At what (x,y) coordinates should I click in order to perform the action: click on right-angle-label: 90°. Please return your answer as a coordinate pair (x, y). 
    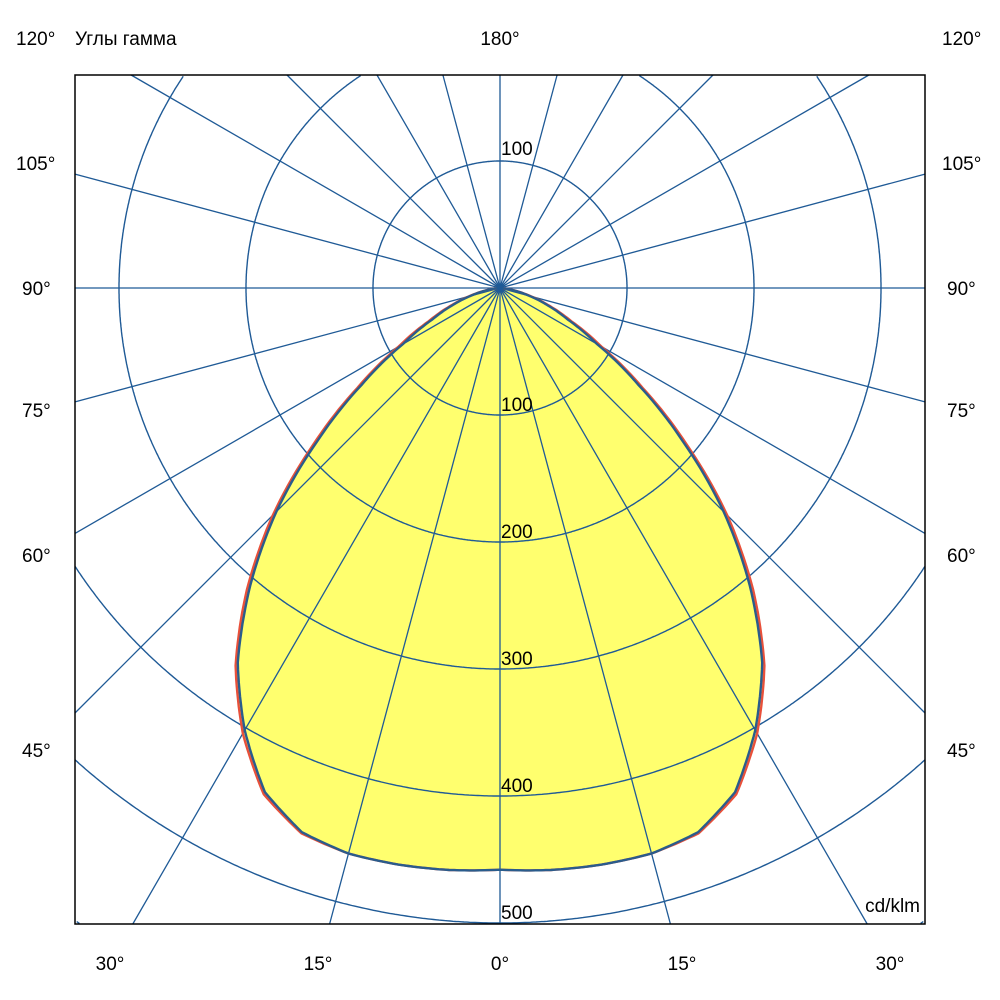
    Looking at the image, I should click on (961, 289).